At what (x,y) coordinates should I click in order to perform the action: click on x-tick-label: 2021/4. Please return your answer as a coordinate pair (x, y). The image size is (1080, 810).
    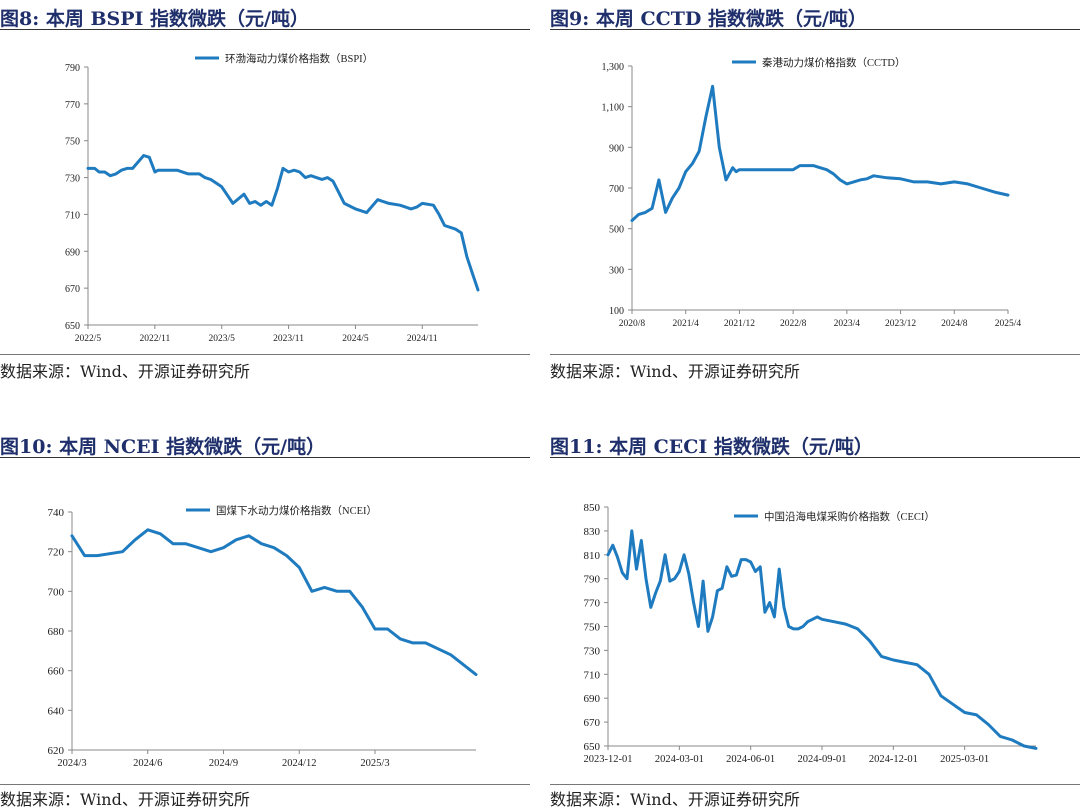
    Looking at the image, I should click on (686, 324).